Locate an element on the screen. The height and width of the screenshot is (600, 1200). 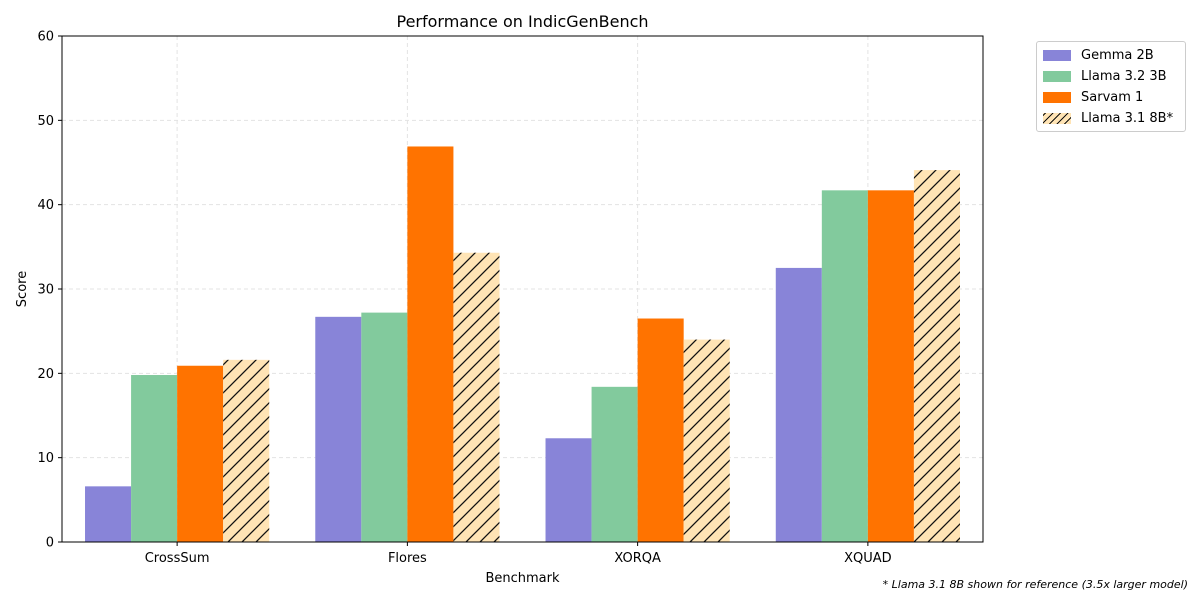
legend-item: Sarvam 1 is located at coordinates (1111, 97).